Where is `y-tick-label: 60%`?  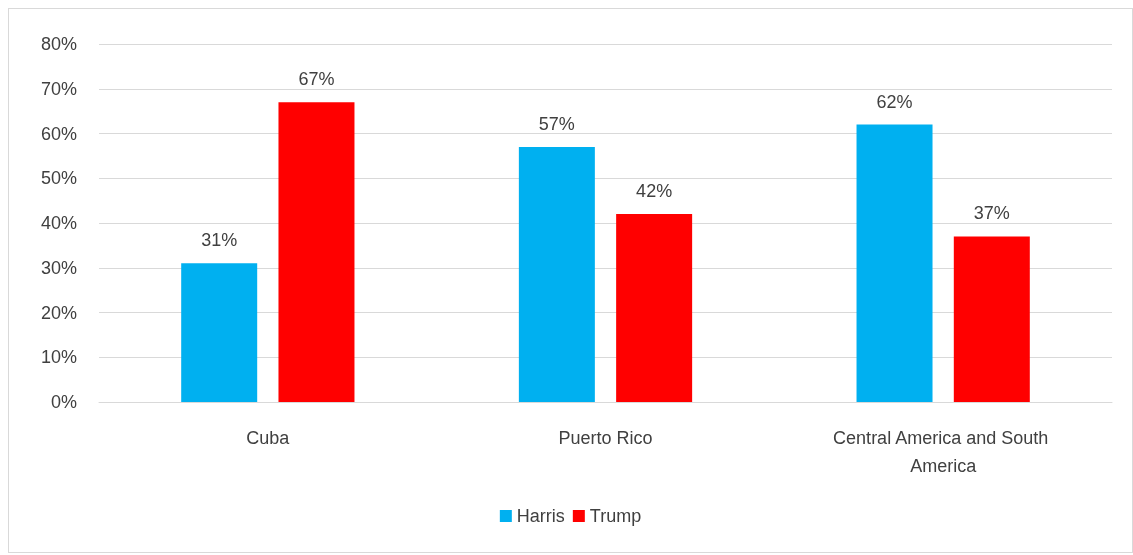 y-tick-label: 60% is located at coordinates (58, 133).